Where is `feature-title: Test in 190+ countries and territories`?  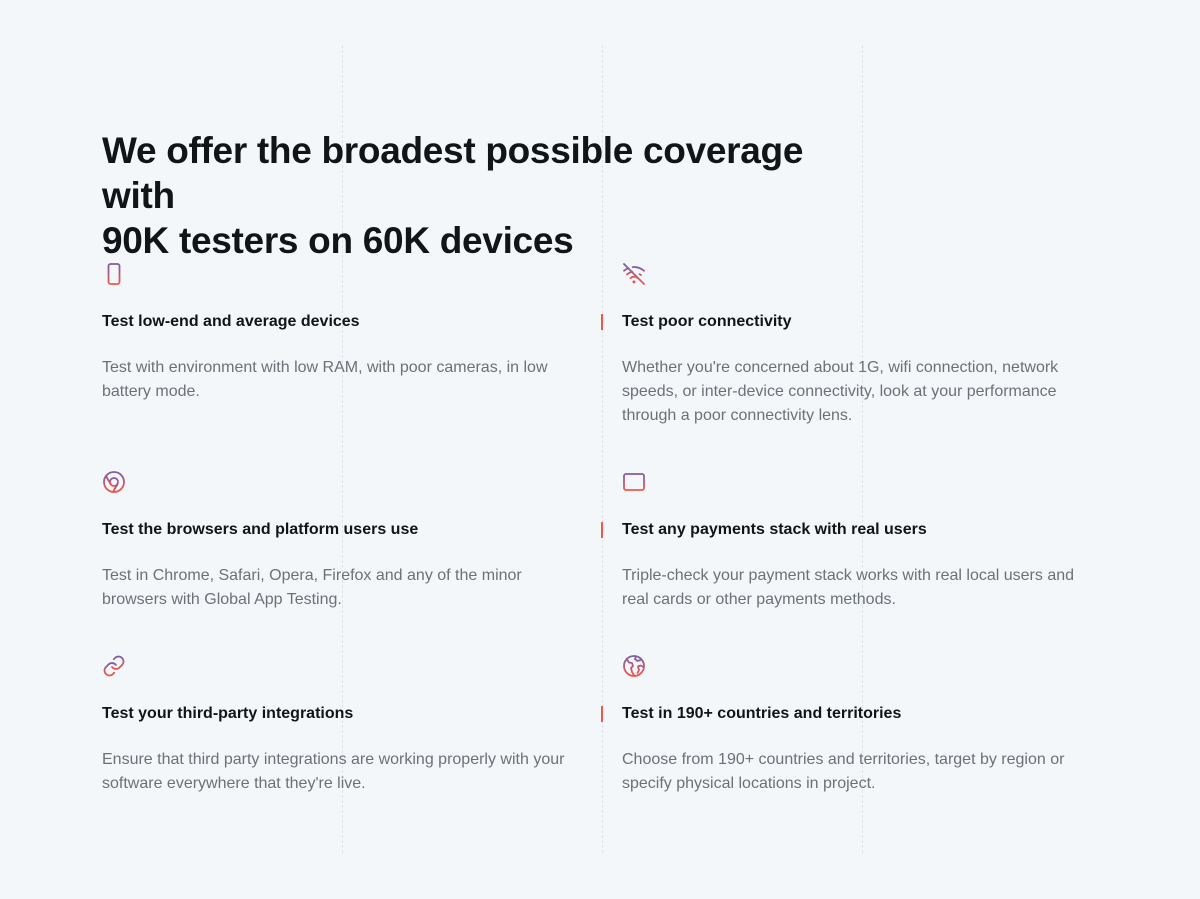
feature-title: Test in 190+ countries and territories is located at coordinates (762, 713).